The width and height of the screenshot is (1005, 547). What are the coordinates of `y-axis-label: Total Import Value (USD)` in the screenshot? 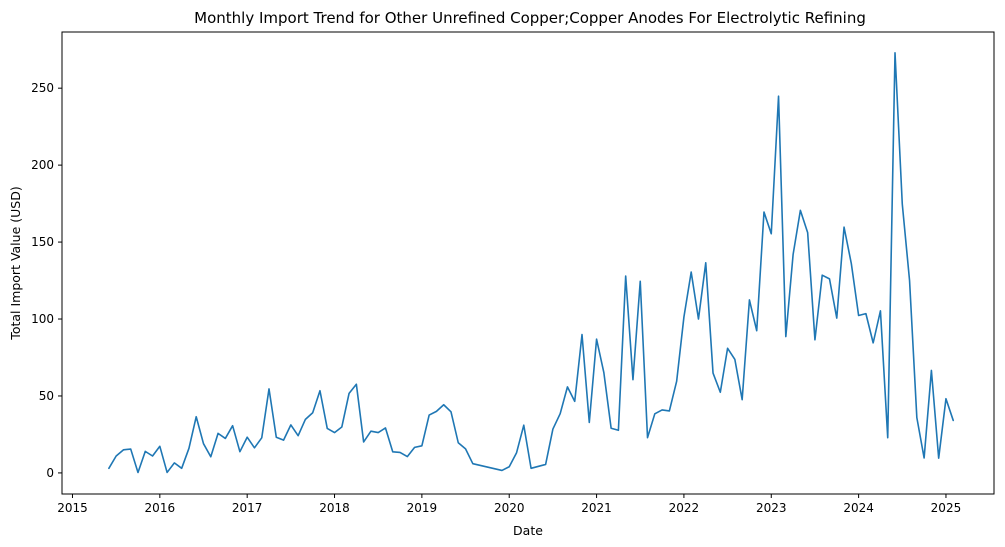 It's located at (15, 263).